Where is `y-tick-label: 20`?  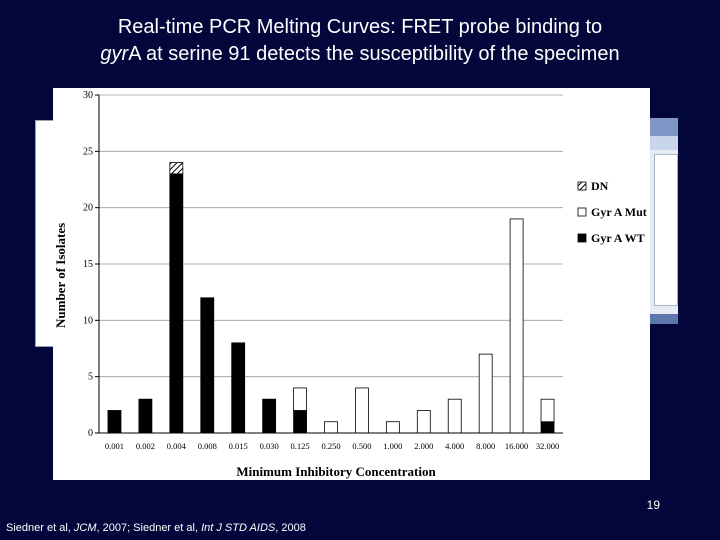 y-tick-label: 20 is located at coordinates (88, 208).